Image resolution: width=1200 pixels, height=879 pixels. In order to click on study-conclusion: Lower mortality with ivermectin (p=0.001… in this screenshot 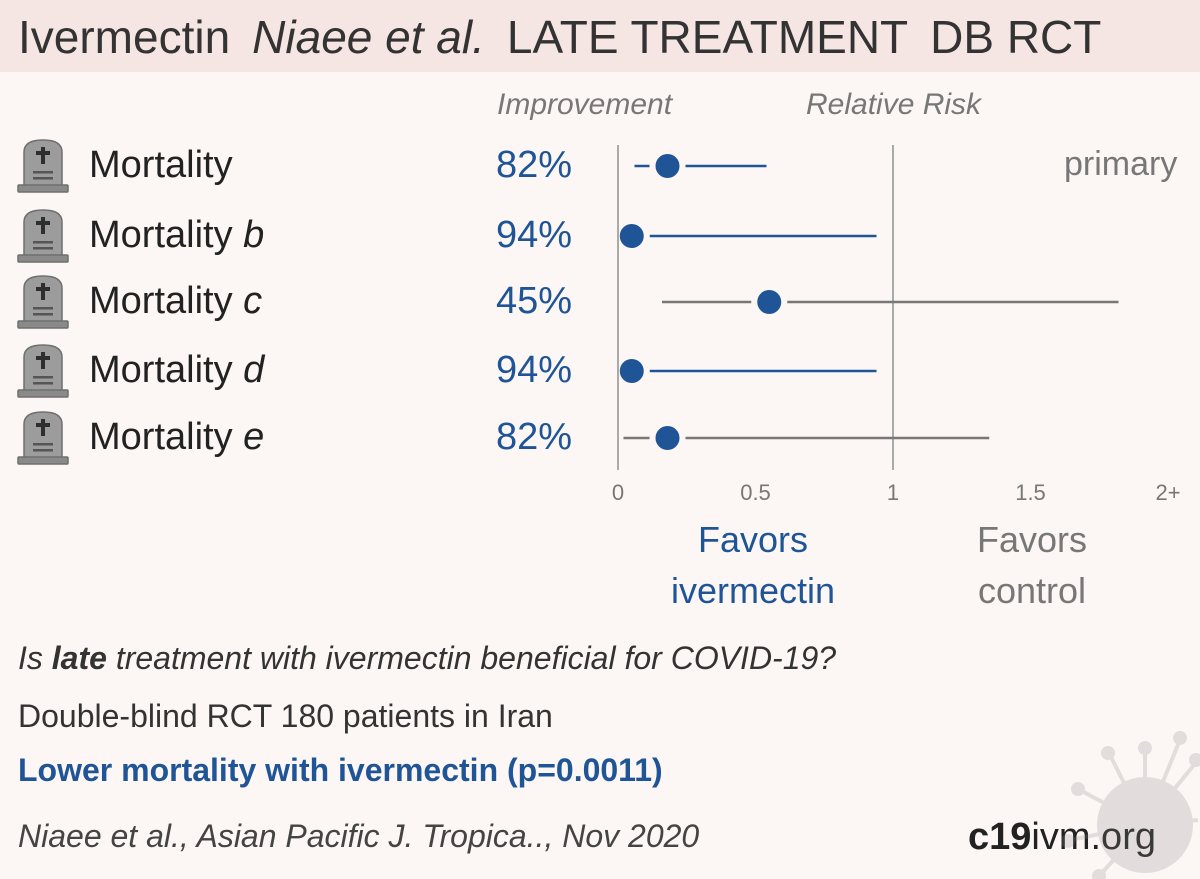, I will do `click(340, 770)`.